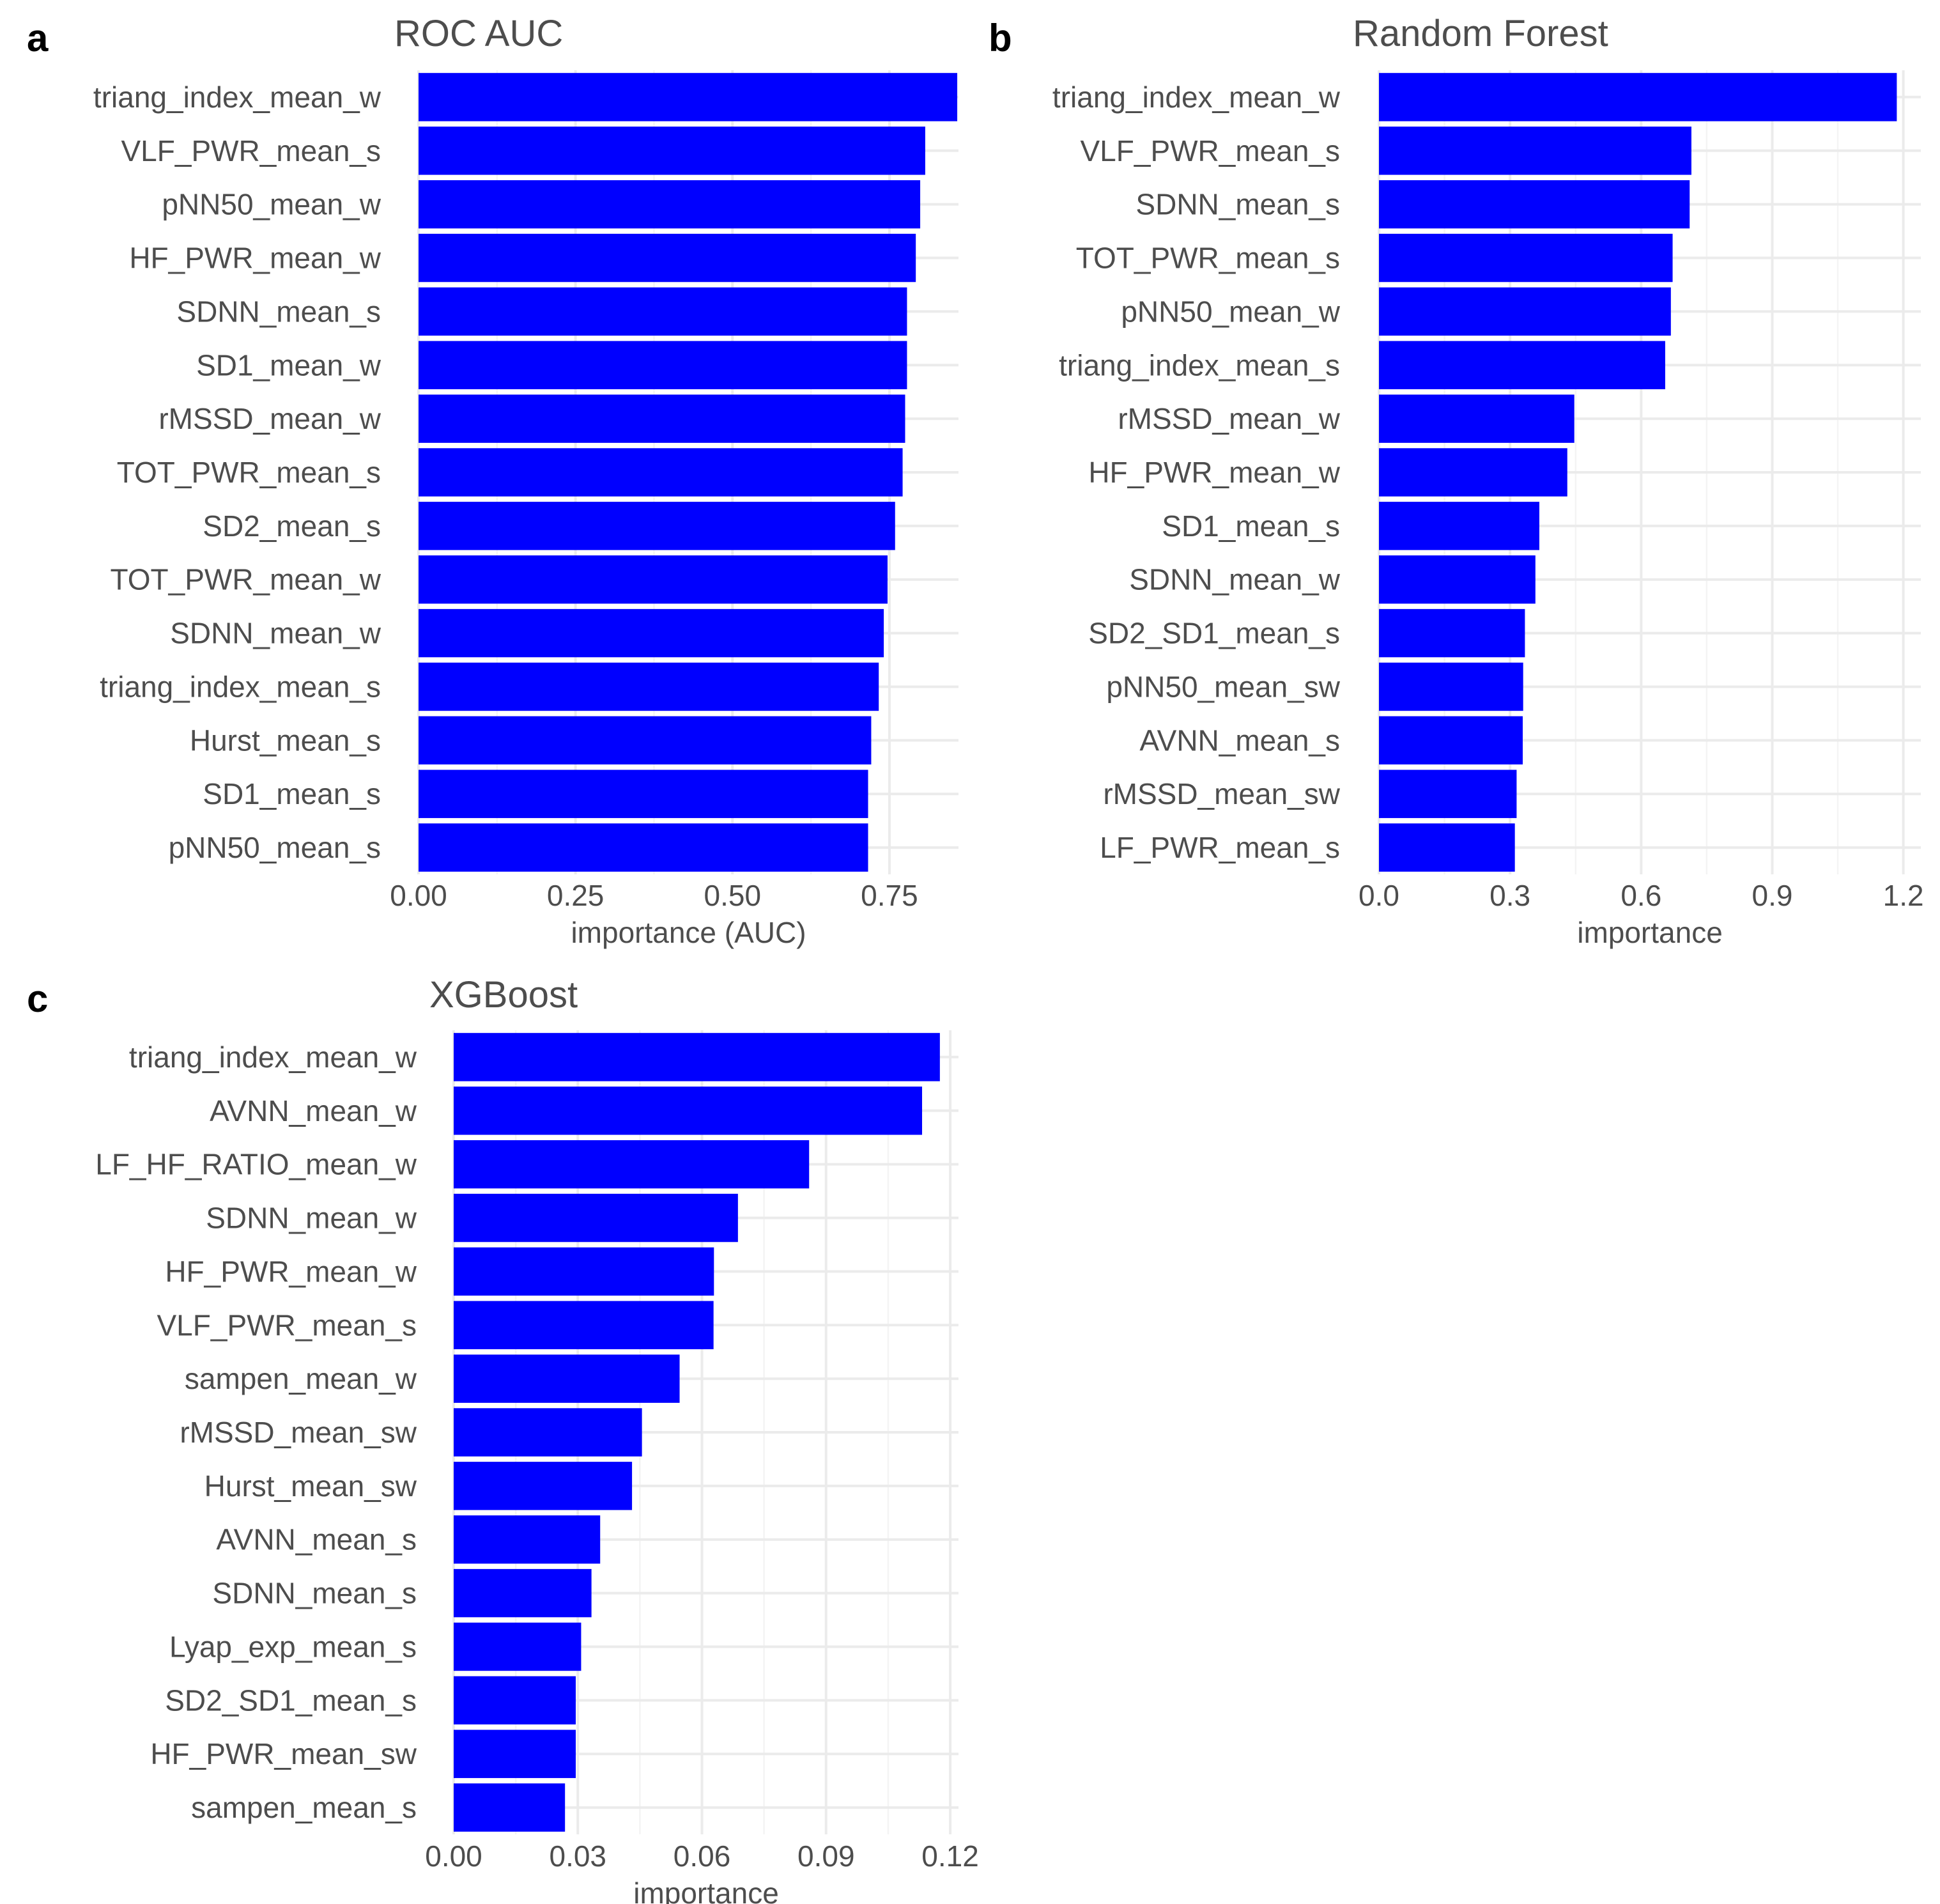 This screenshot has width=1940, height=1904. What do you see at coordinates (1903, 895) in the screenshot?
I see `x-tick-label: 1.2` at bounding box center [1903, 895].